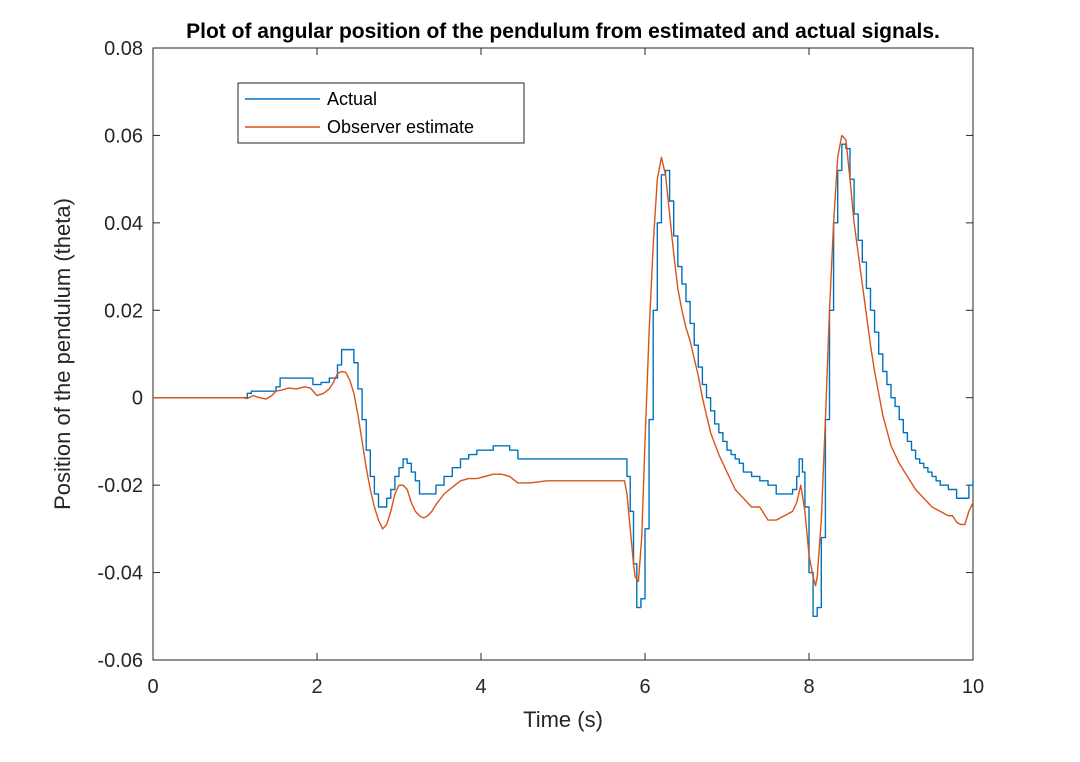 The image size is (1080, 762). Describe the element at coordinates (316, 687) in the screenshot. I see `x-tick-label: 2` at that location.